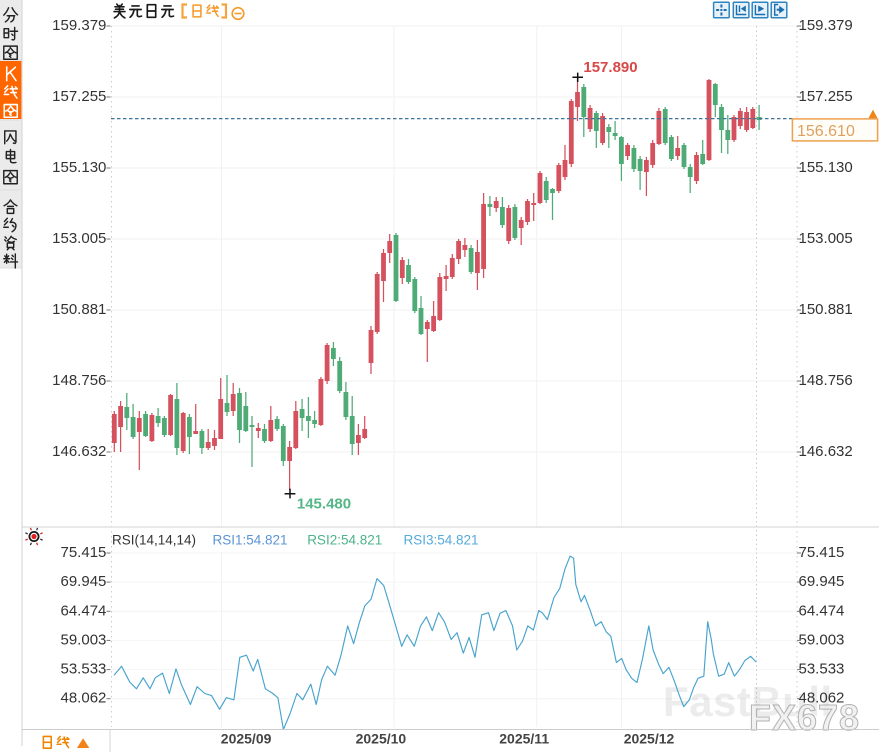  Describe the element at coordinates (826, 131) in the screenshot. I see `svg-text: 156.610` at that location.